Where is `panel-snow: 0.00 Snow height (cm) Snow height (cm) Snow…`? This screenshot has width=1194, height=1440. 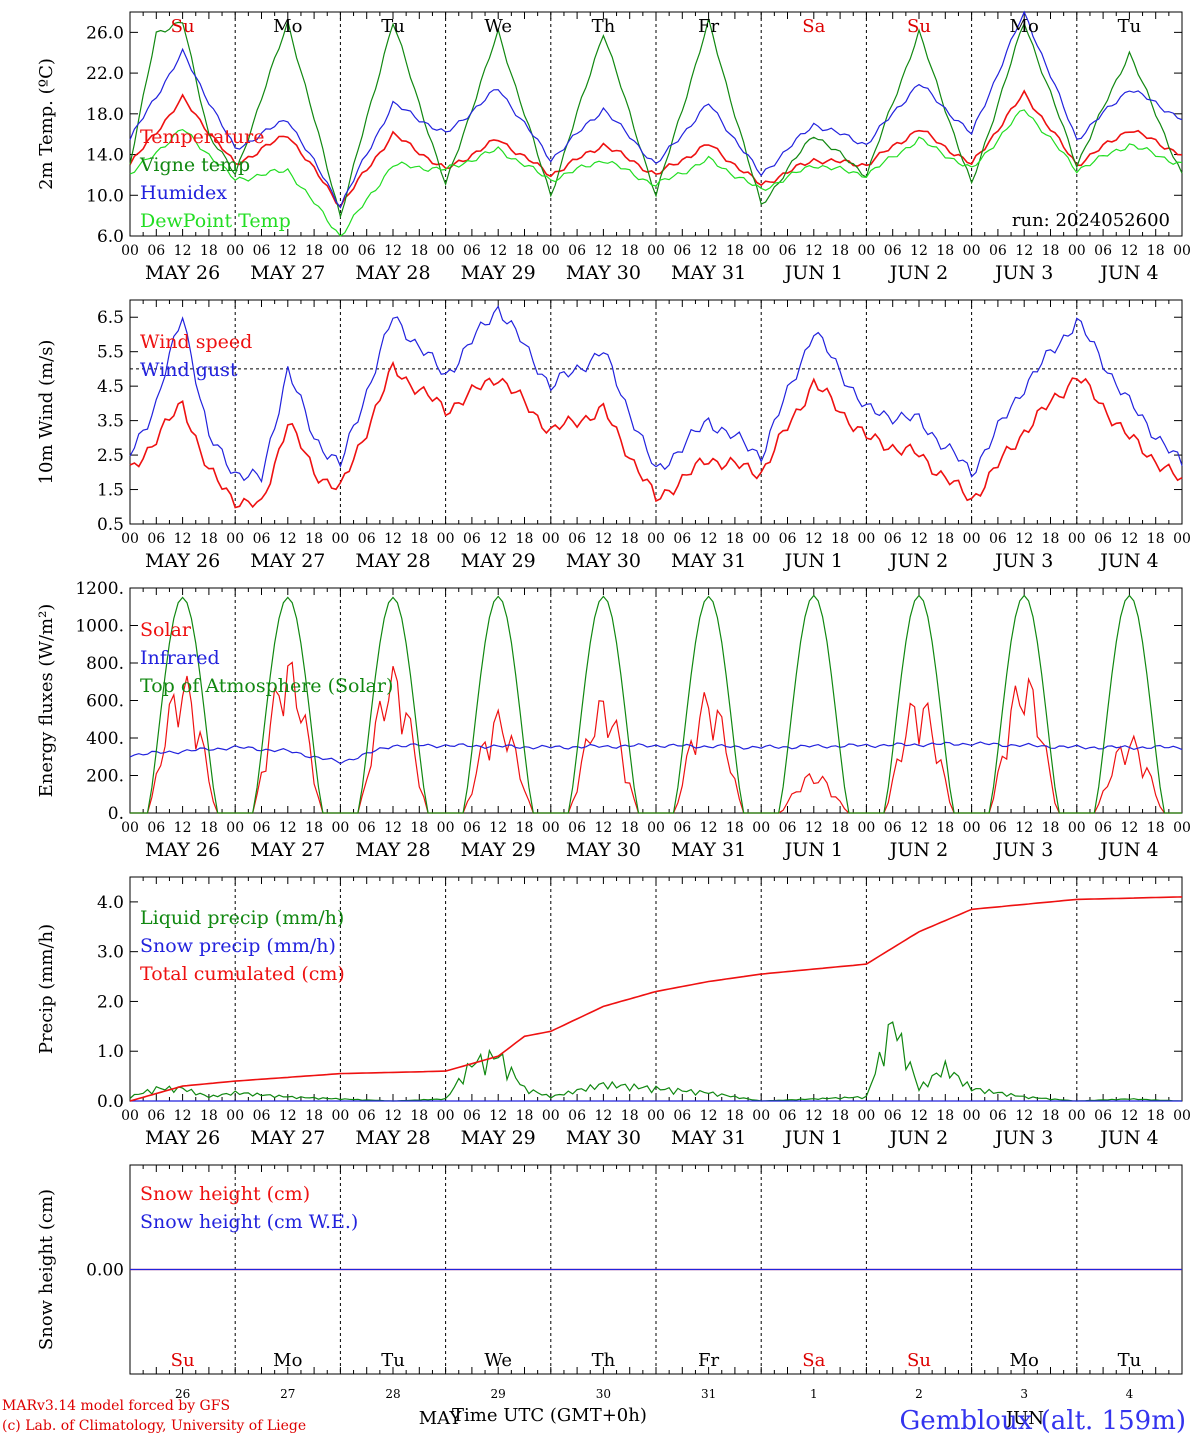
panel-snow: 0.00 Snow height (cm) Snow height (cm) Snow… is located at coordinates (609, 1269).